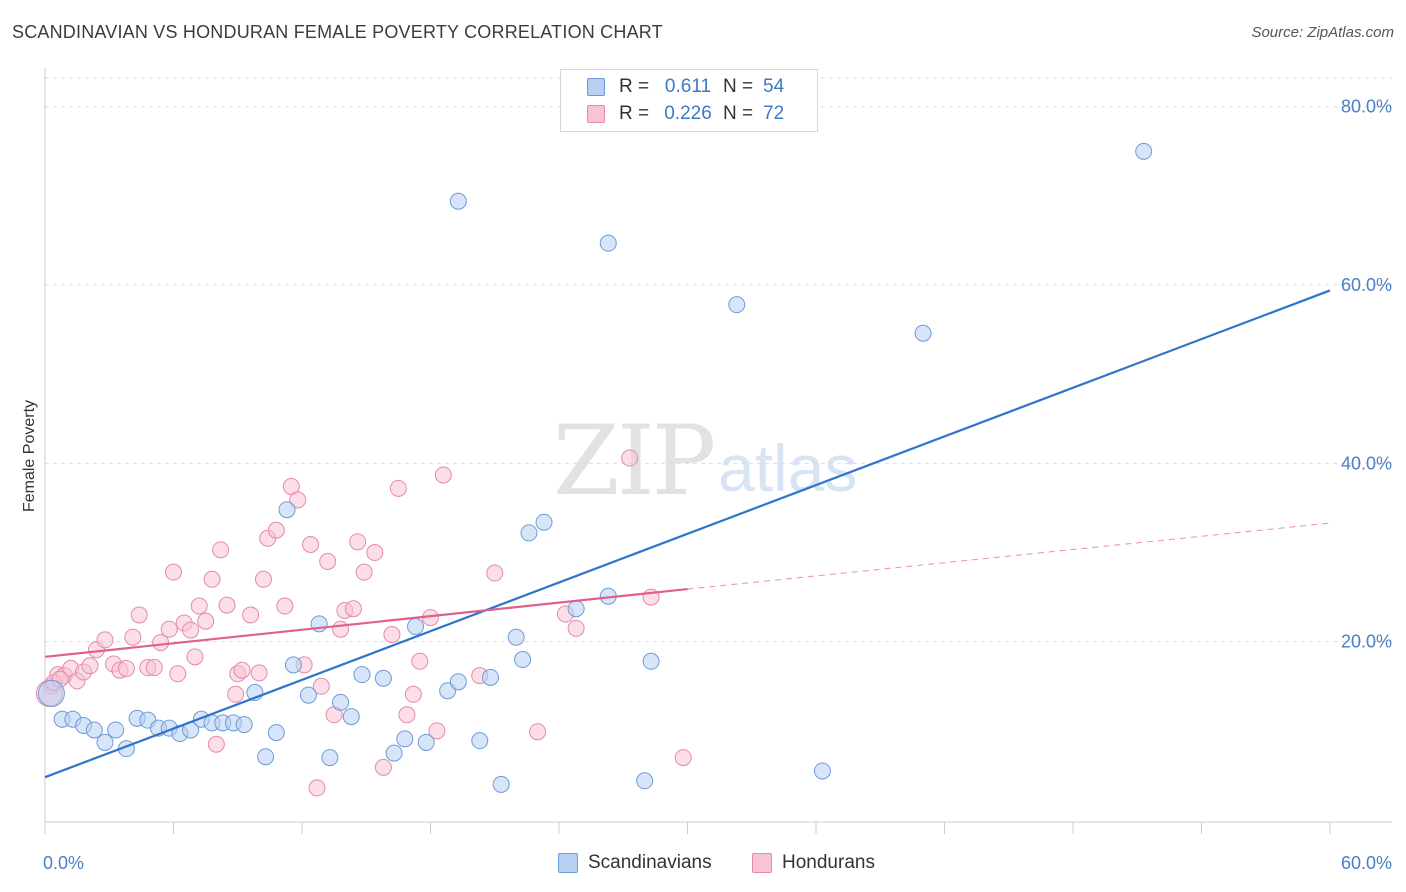 Image resolution: width=1406 pixels, height=892 pixels. What do you see at coordinates (762, 863) in the screenshot?
I see `bottom-swatch-honduran` at bounding box center [762, 863].